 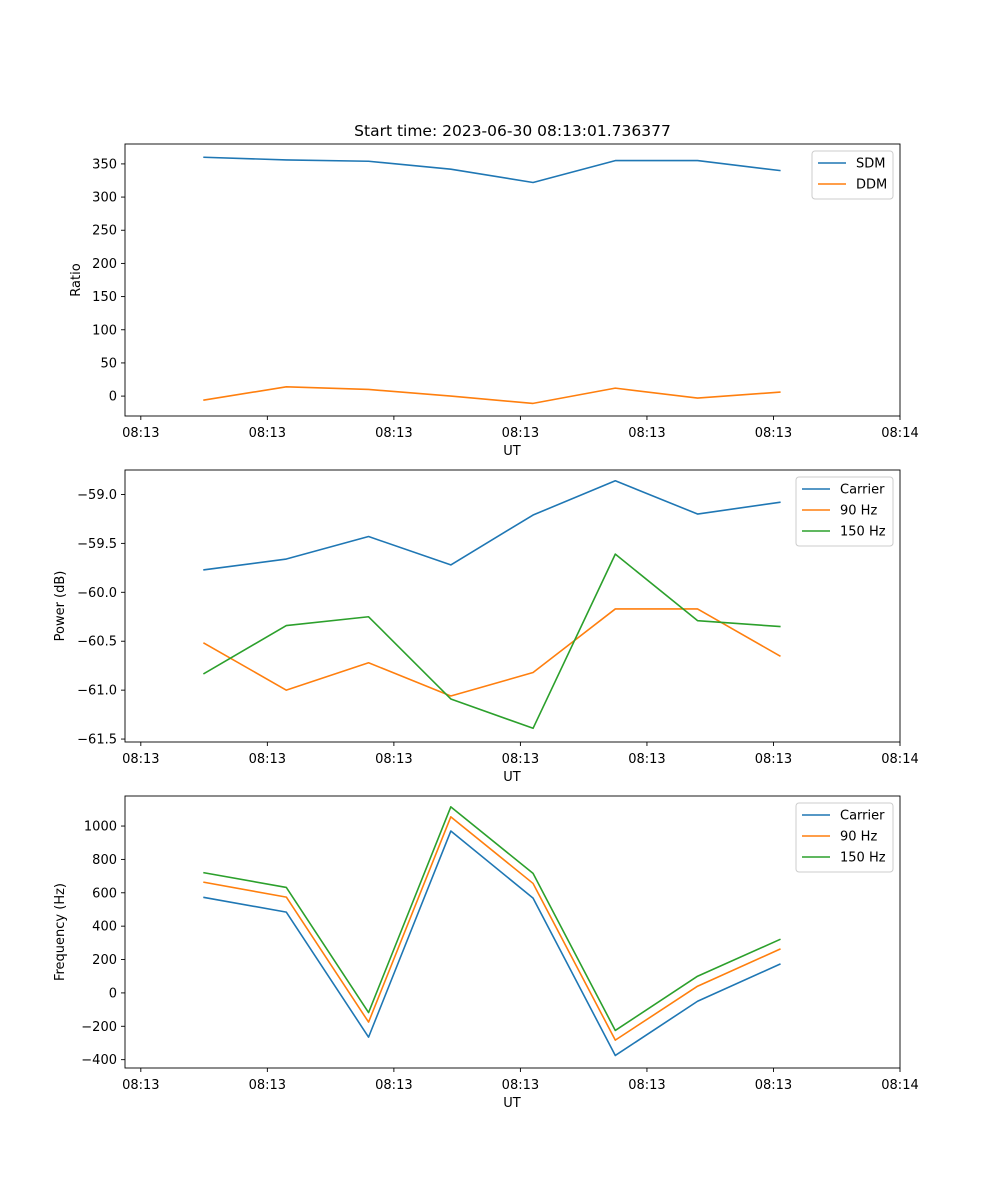 What do you see at coordinates (104, 198) in the screenshot?
I see `y-tick-label: 300` at bounding box center [104, 198].